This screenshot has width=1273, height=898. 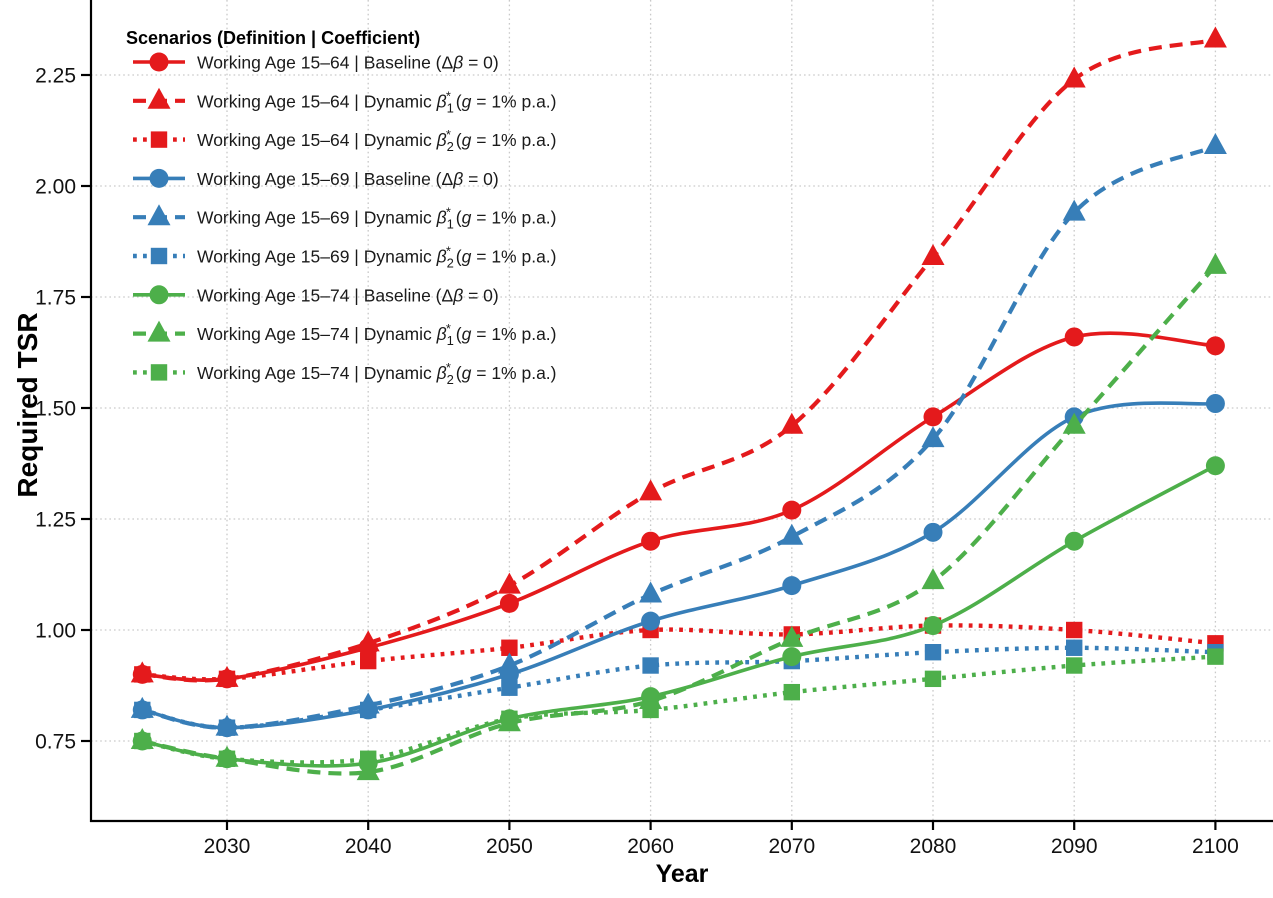 I want to click on series-wa-15-64-dynamic-beta1-marker-2070, so click(x=792, y=423).